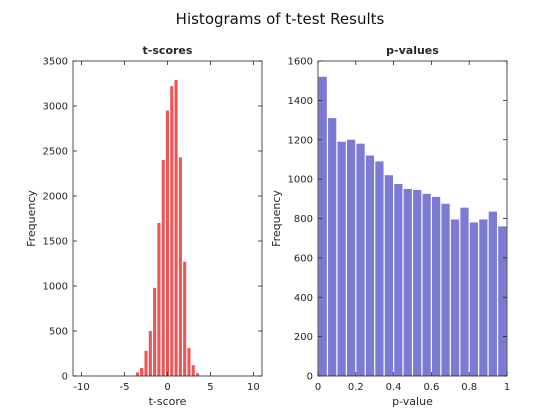  Describe the element at coordinates (55, 242) in the screenshot. I see `y-tick-label: 1500` at that location.